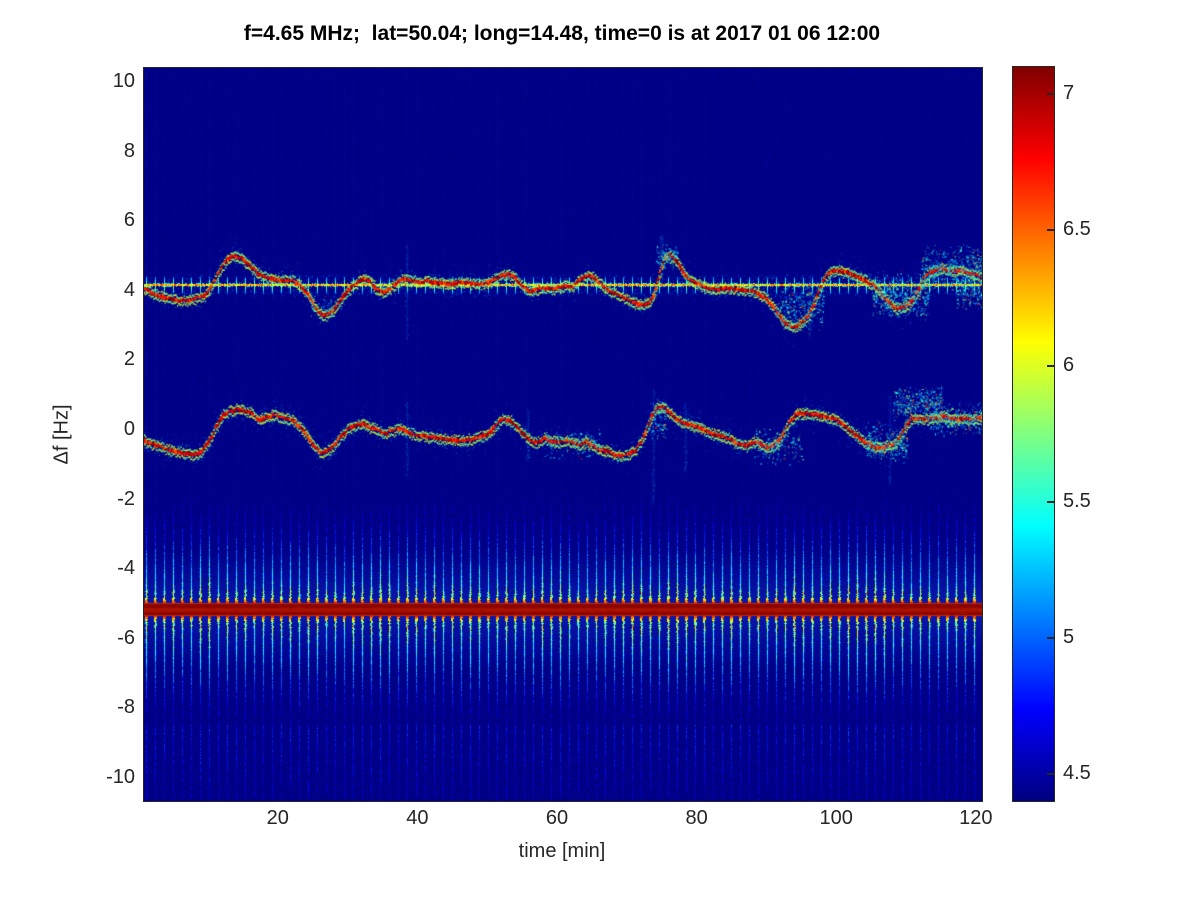 The width and height of the screenshot is (1200, 900). Describe the element at coordinates (126, 498) in the screenshot. I see `y-tick-label: -2` at that location.